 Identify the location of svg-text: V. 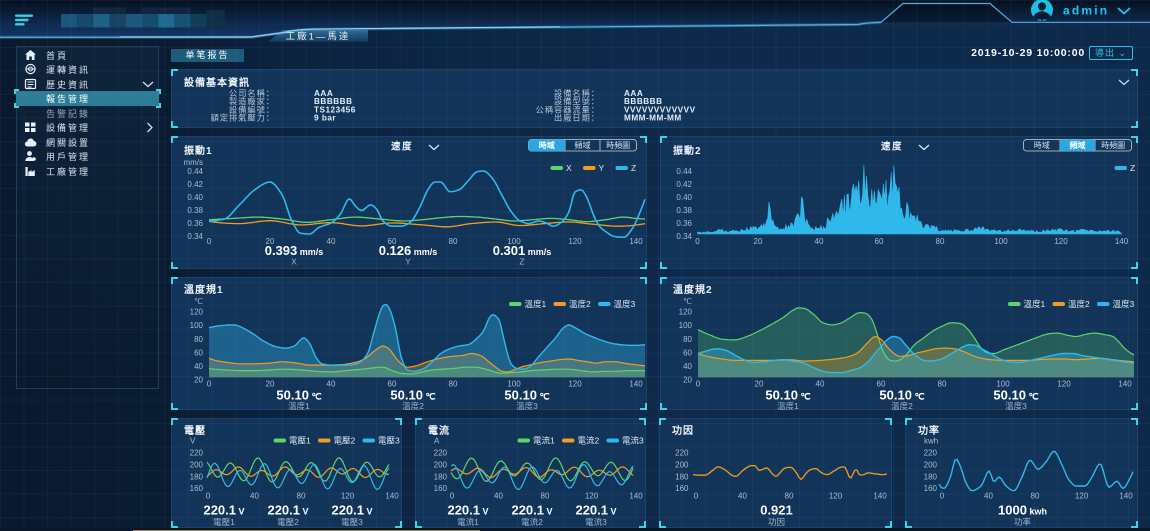
(193, 440).